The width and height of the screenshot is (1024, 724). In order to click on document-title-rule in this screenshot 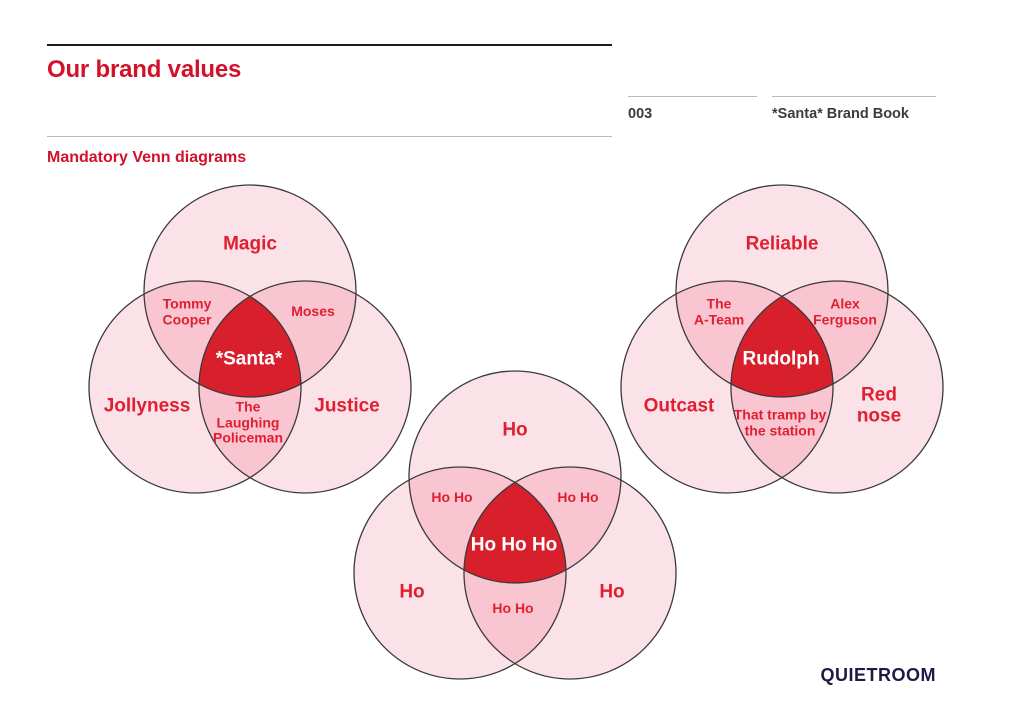, I will do `click(854, 96)`.